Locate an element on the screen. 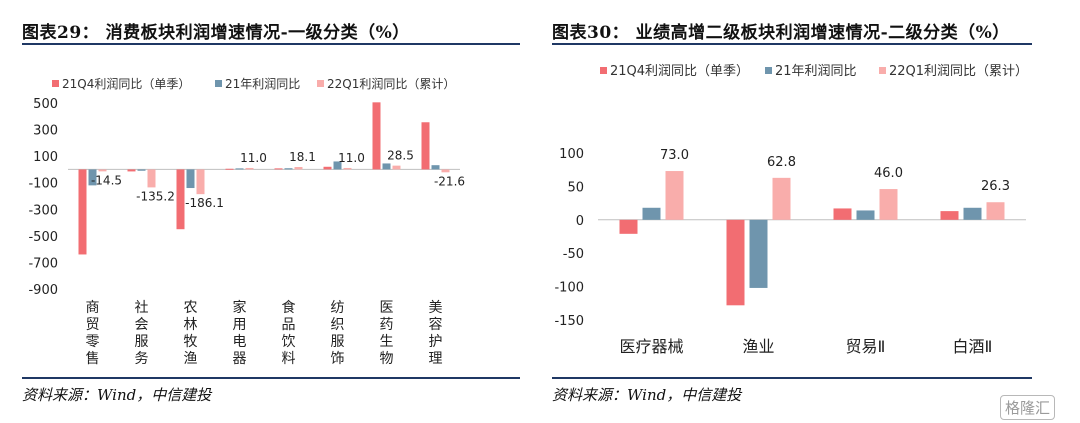 The height and width of the screenshot is (423, 1080). category-label: 家用电器 is located at coordinates (240, 333).